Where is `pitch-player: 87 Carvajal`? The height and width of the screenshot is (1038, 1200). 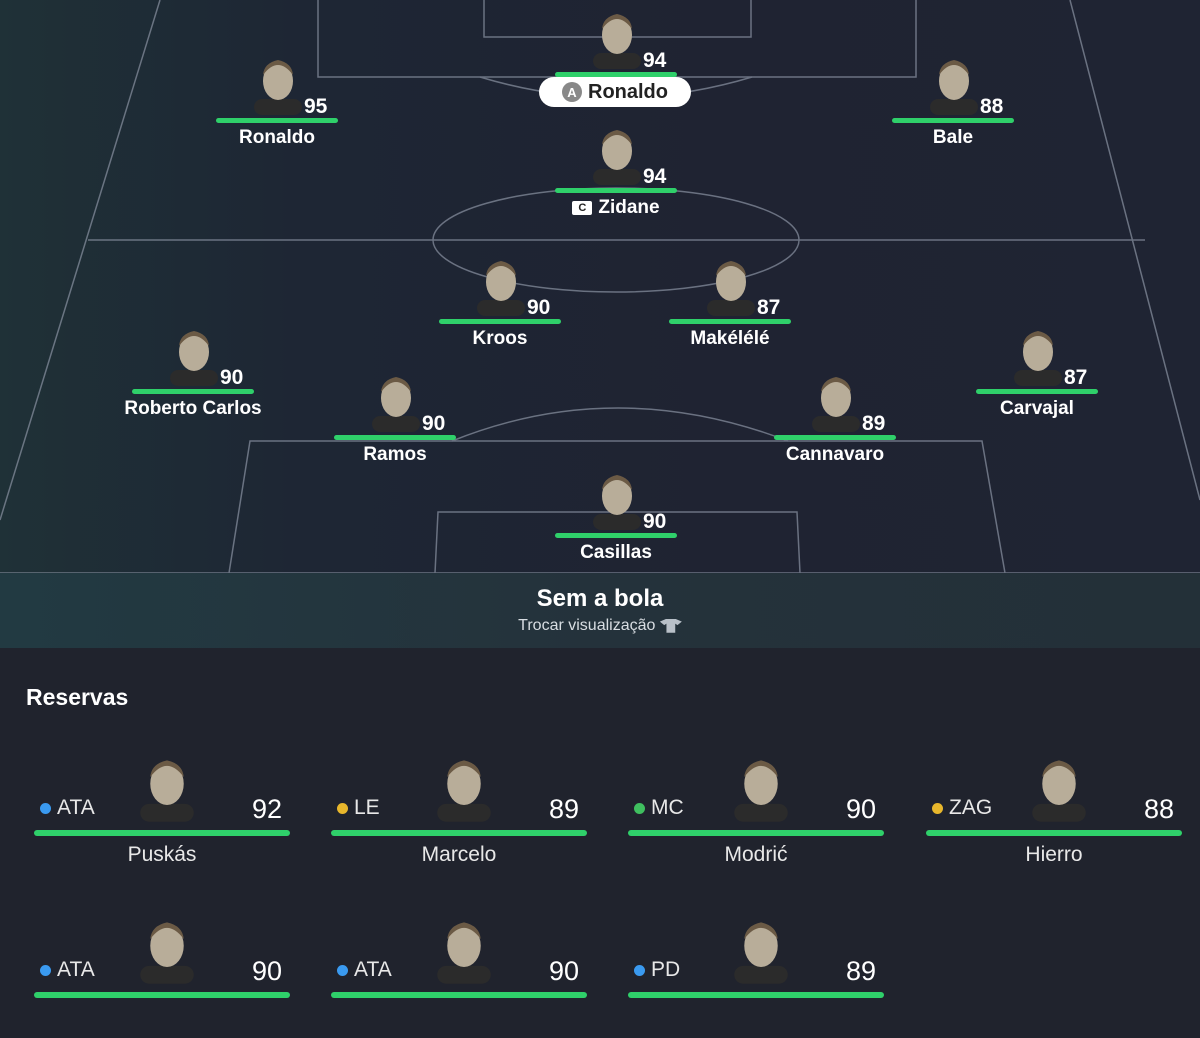 pitch-player: 87 Carvajal is located at coordinates (1037, 377).